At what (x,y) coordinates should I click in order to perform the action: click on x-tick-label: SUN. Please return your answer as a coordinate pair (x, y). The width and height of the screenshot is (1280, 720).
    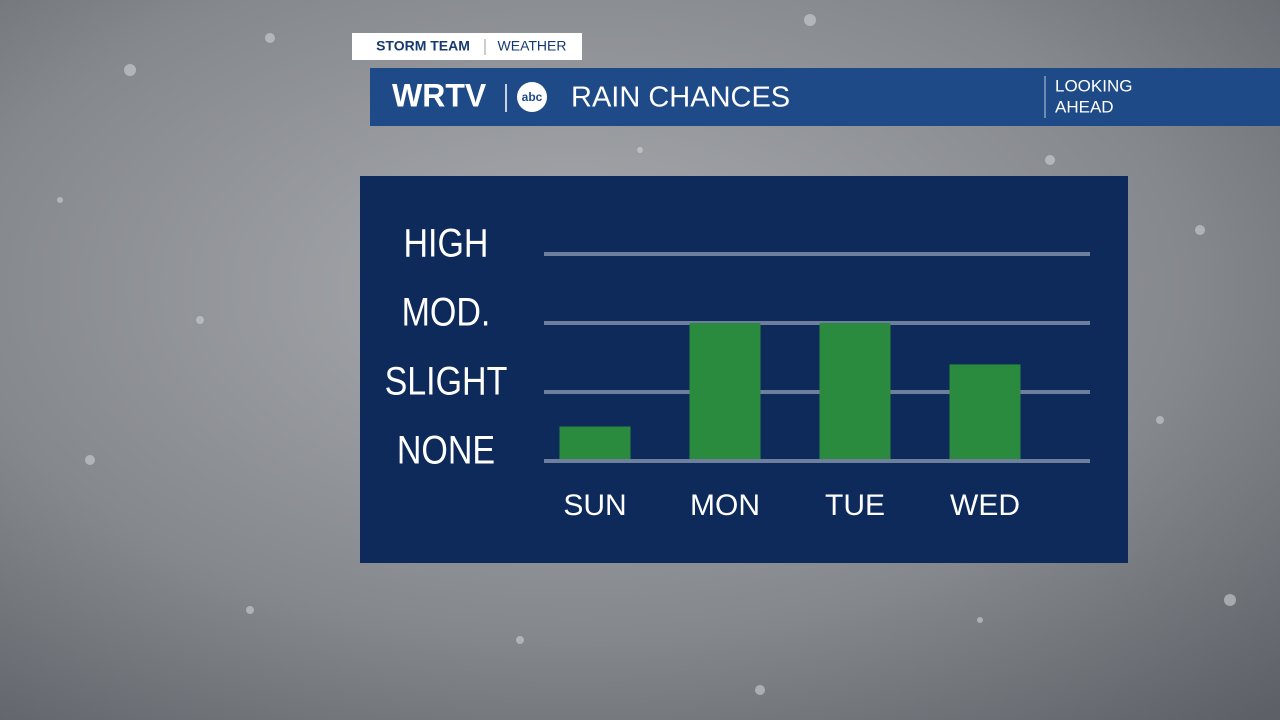
    Looking at the image, I should click on (594, 505).